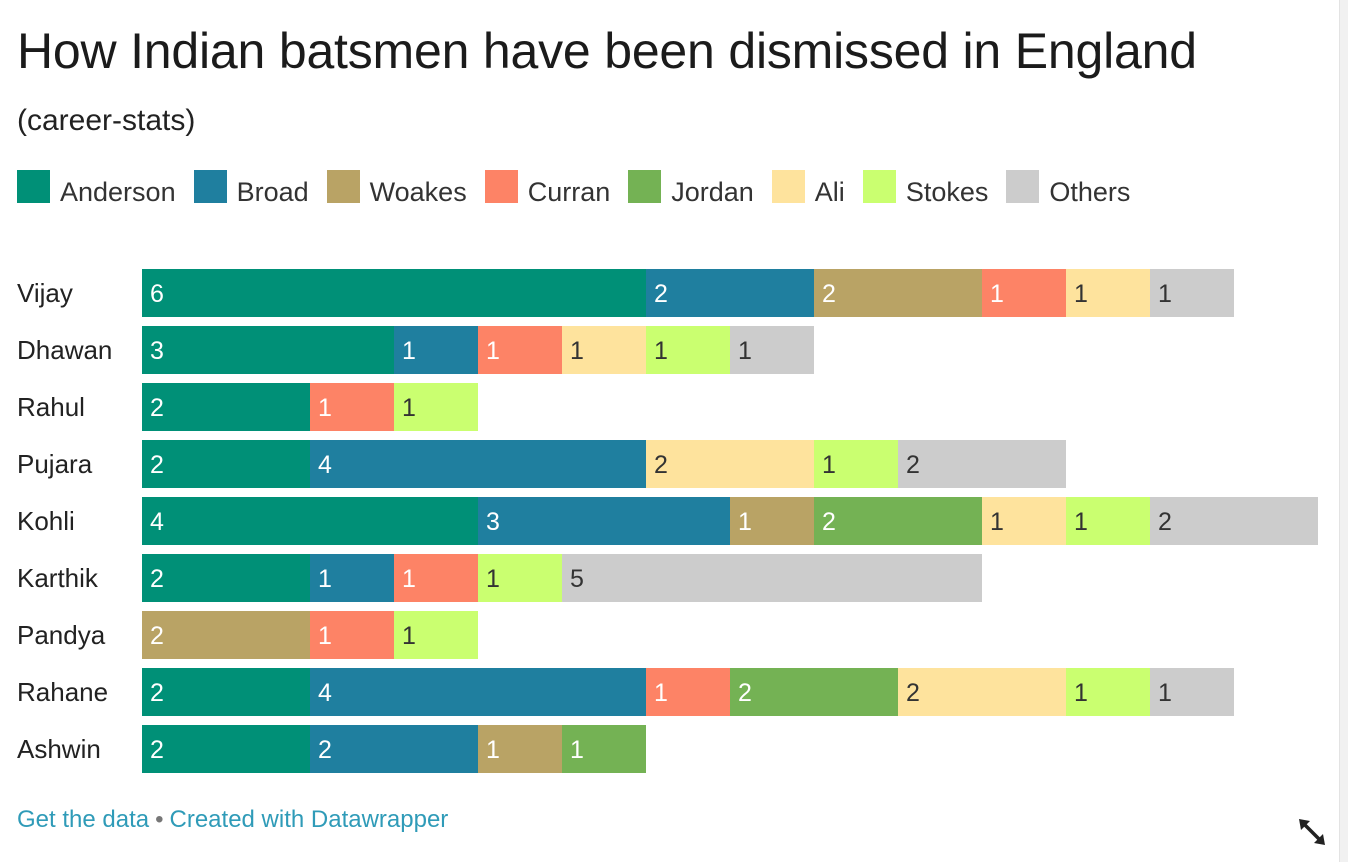 Image resolution: width=1348 pixels, height=862 pixels. I want to click on chart-subtitle: (career-stats), so click(106, 120).